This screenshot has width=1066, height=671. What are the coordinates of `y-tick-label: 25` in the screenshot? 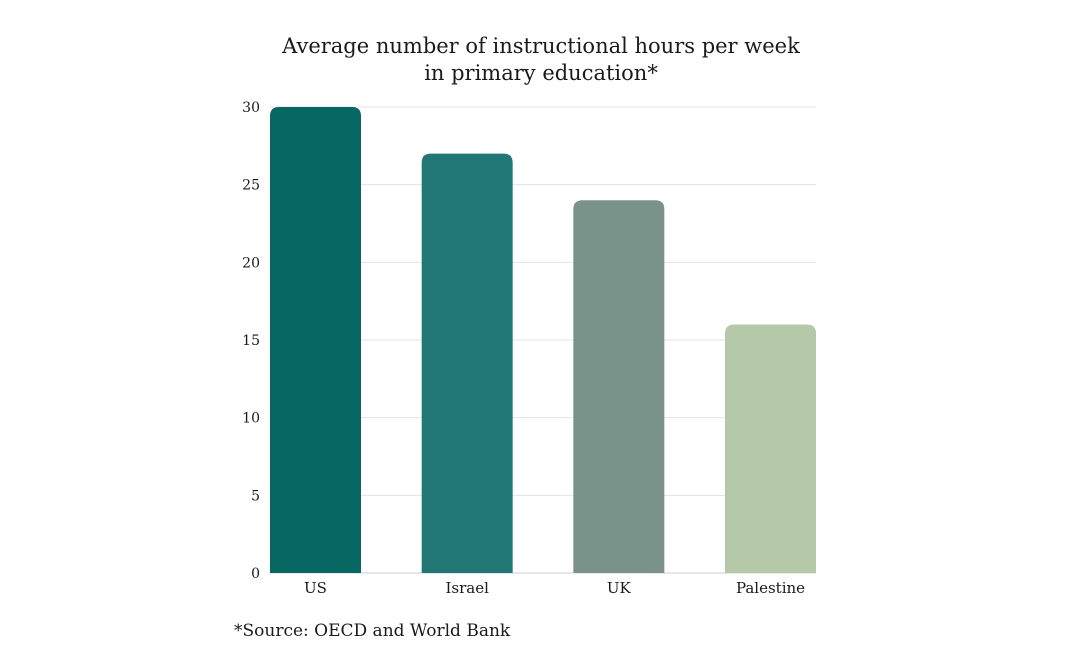 It's located at (251, 186).